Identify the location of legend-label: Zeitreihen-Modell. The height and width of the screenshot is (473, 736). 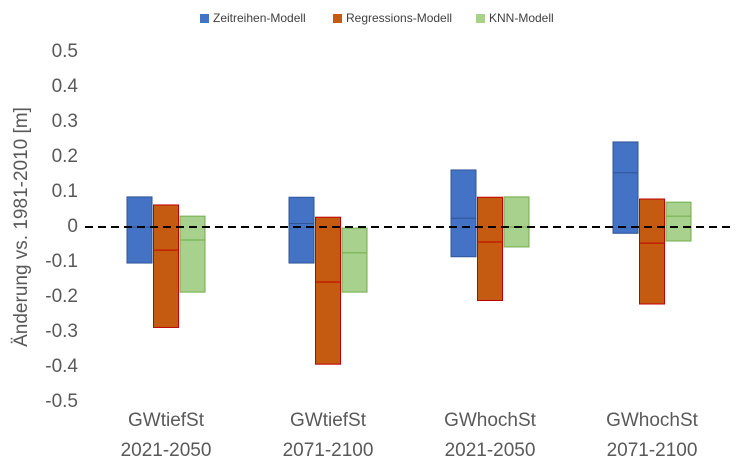
(259, 18).